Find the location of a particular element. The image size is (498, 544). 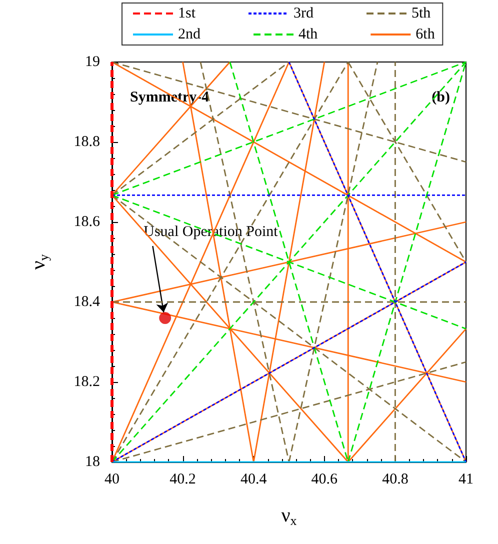

legend-label: 6th is located at coordinates (426, 34).